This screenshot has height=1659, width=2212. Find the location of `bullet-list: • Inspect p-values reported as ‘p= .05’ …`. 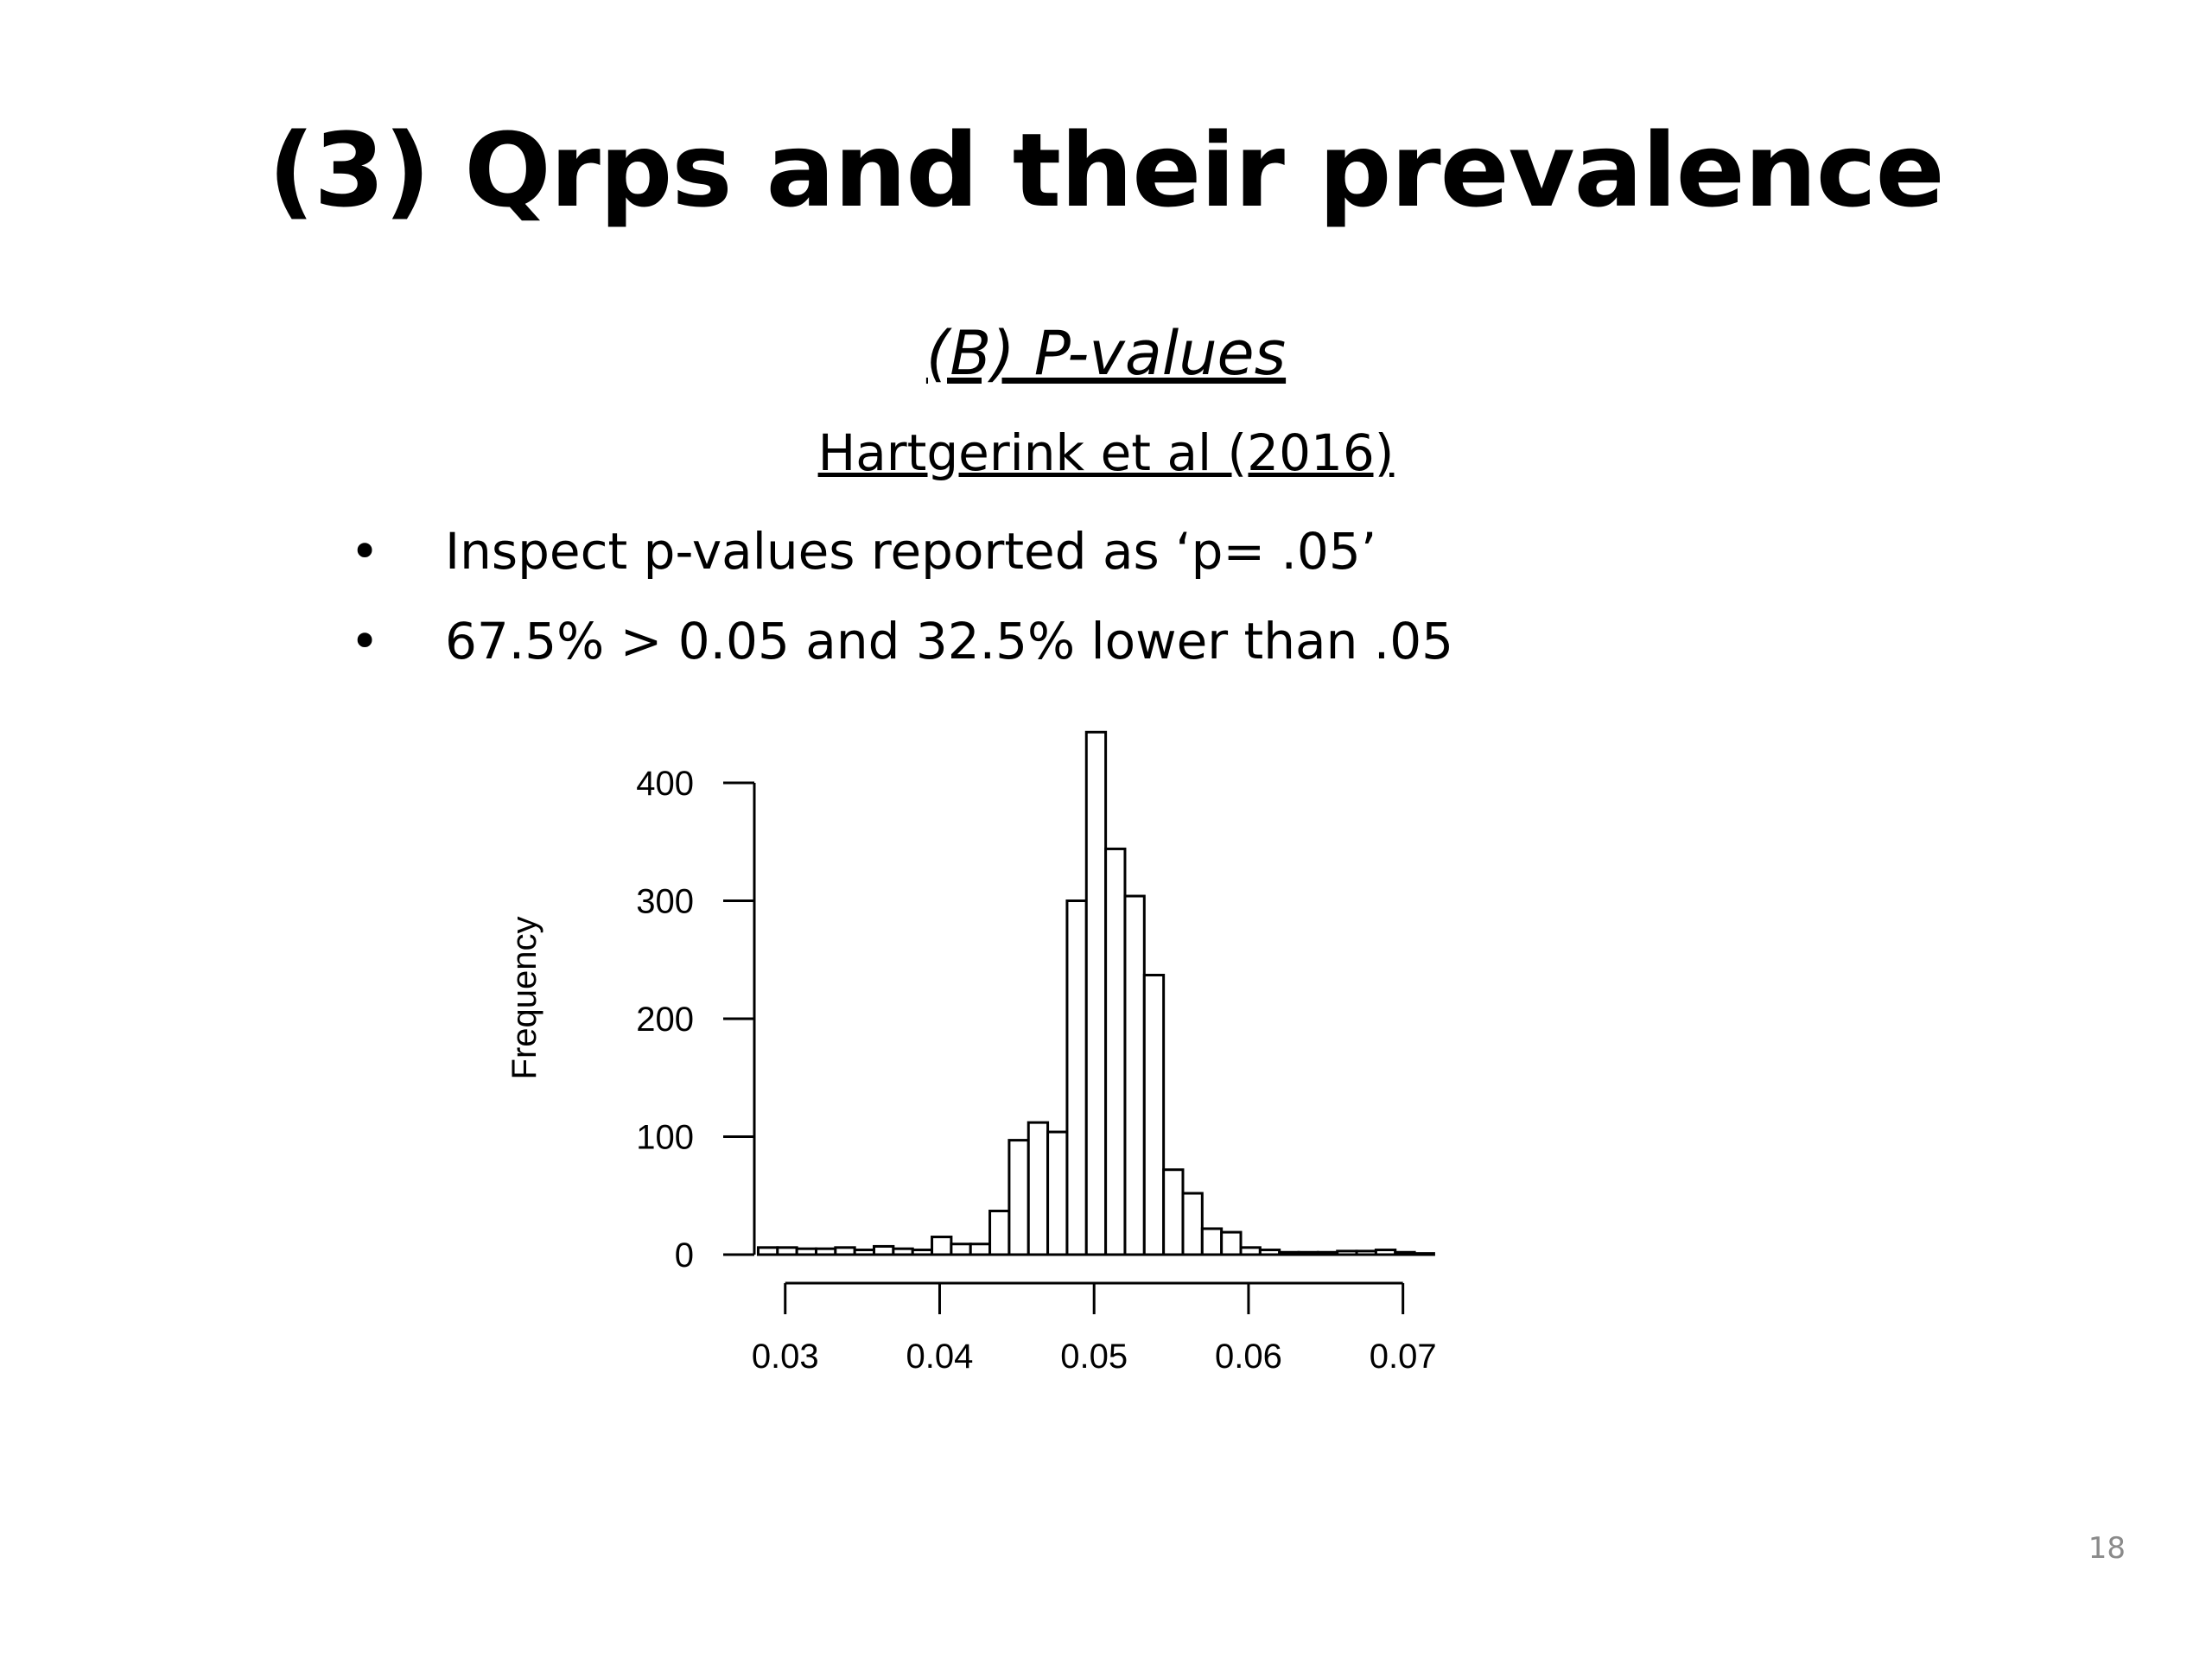

bullet-list: • Inspect p-values reported as ‘p= .05’ … is located at coordinates (901, 606).